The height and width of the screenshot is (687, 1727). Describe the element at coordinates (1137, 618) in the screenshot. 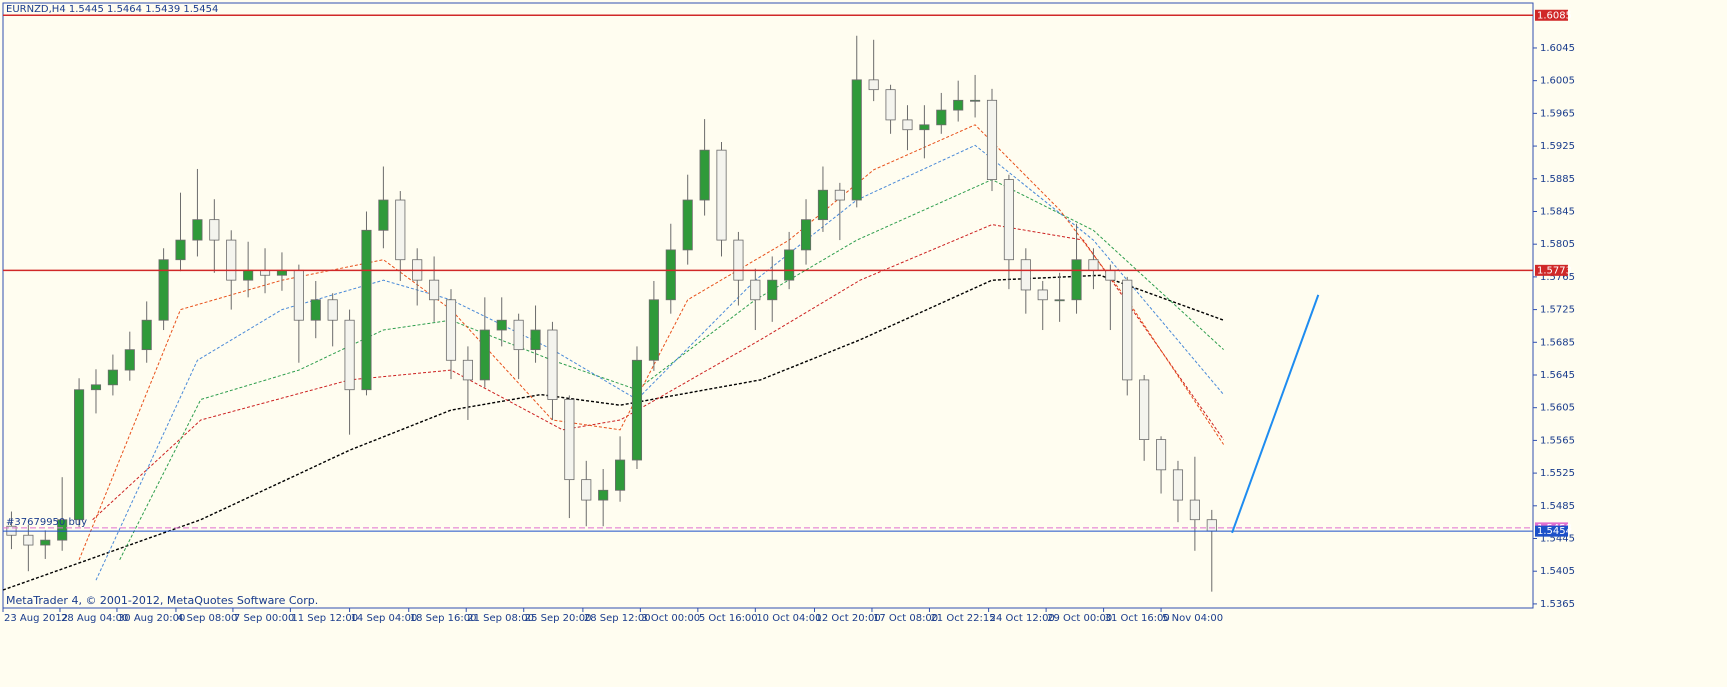

I see `x-tick-label: 31 Oct 16:00` at that location.